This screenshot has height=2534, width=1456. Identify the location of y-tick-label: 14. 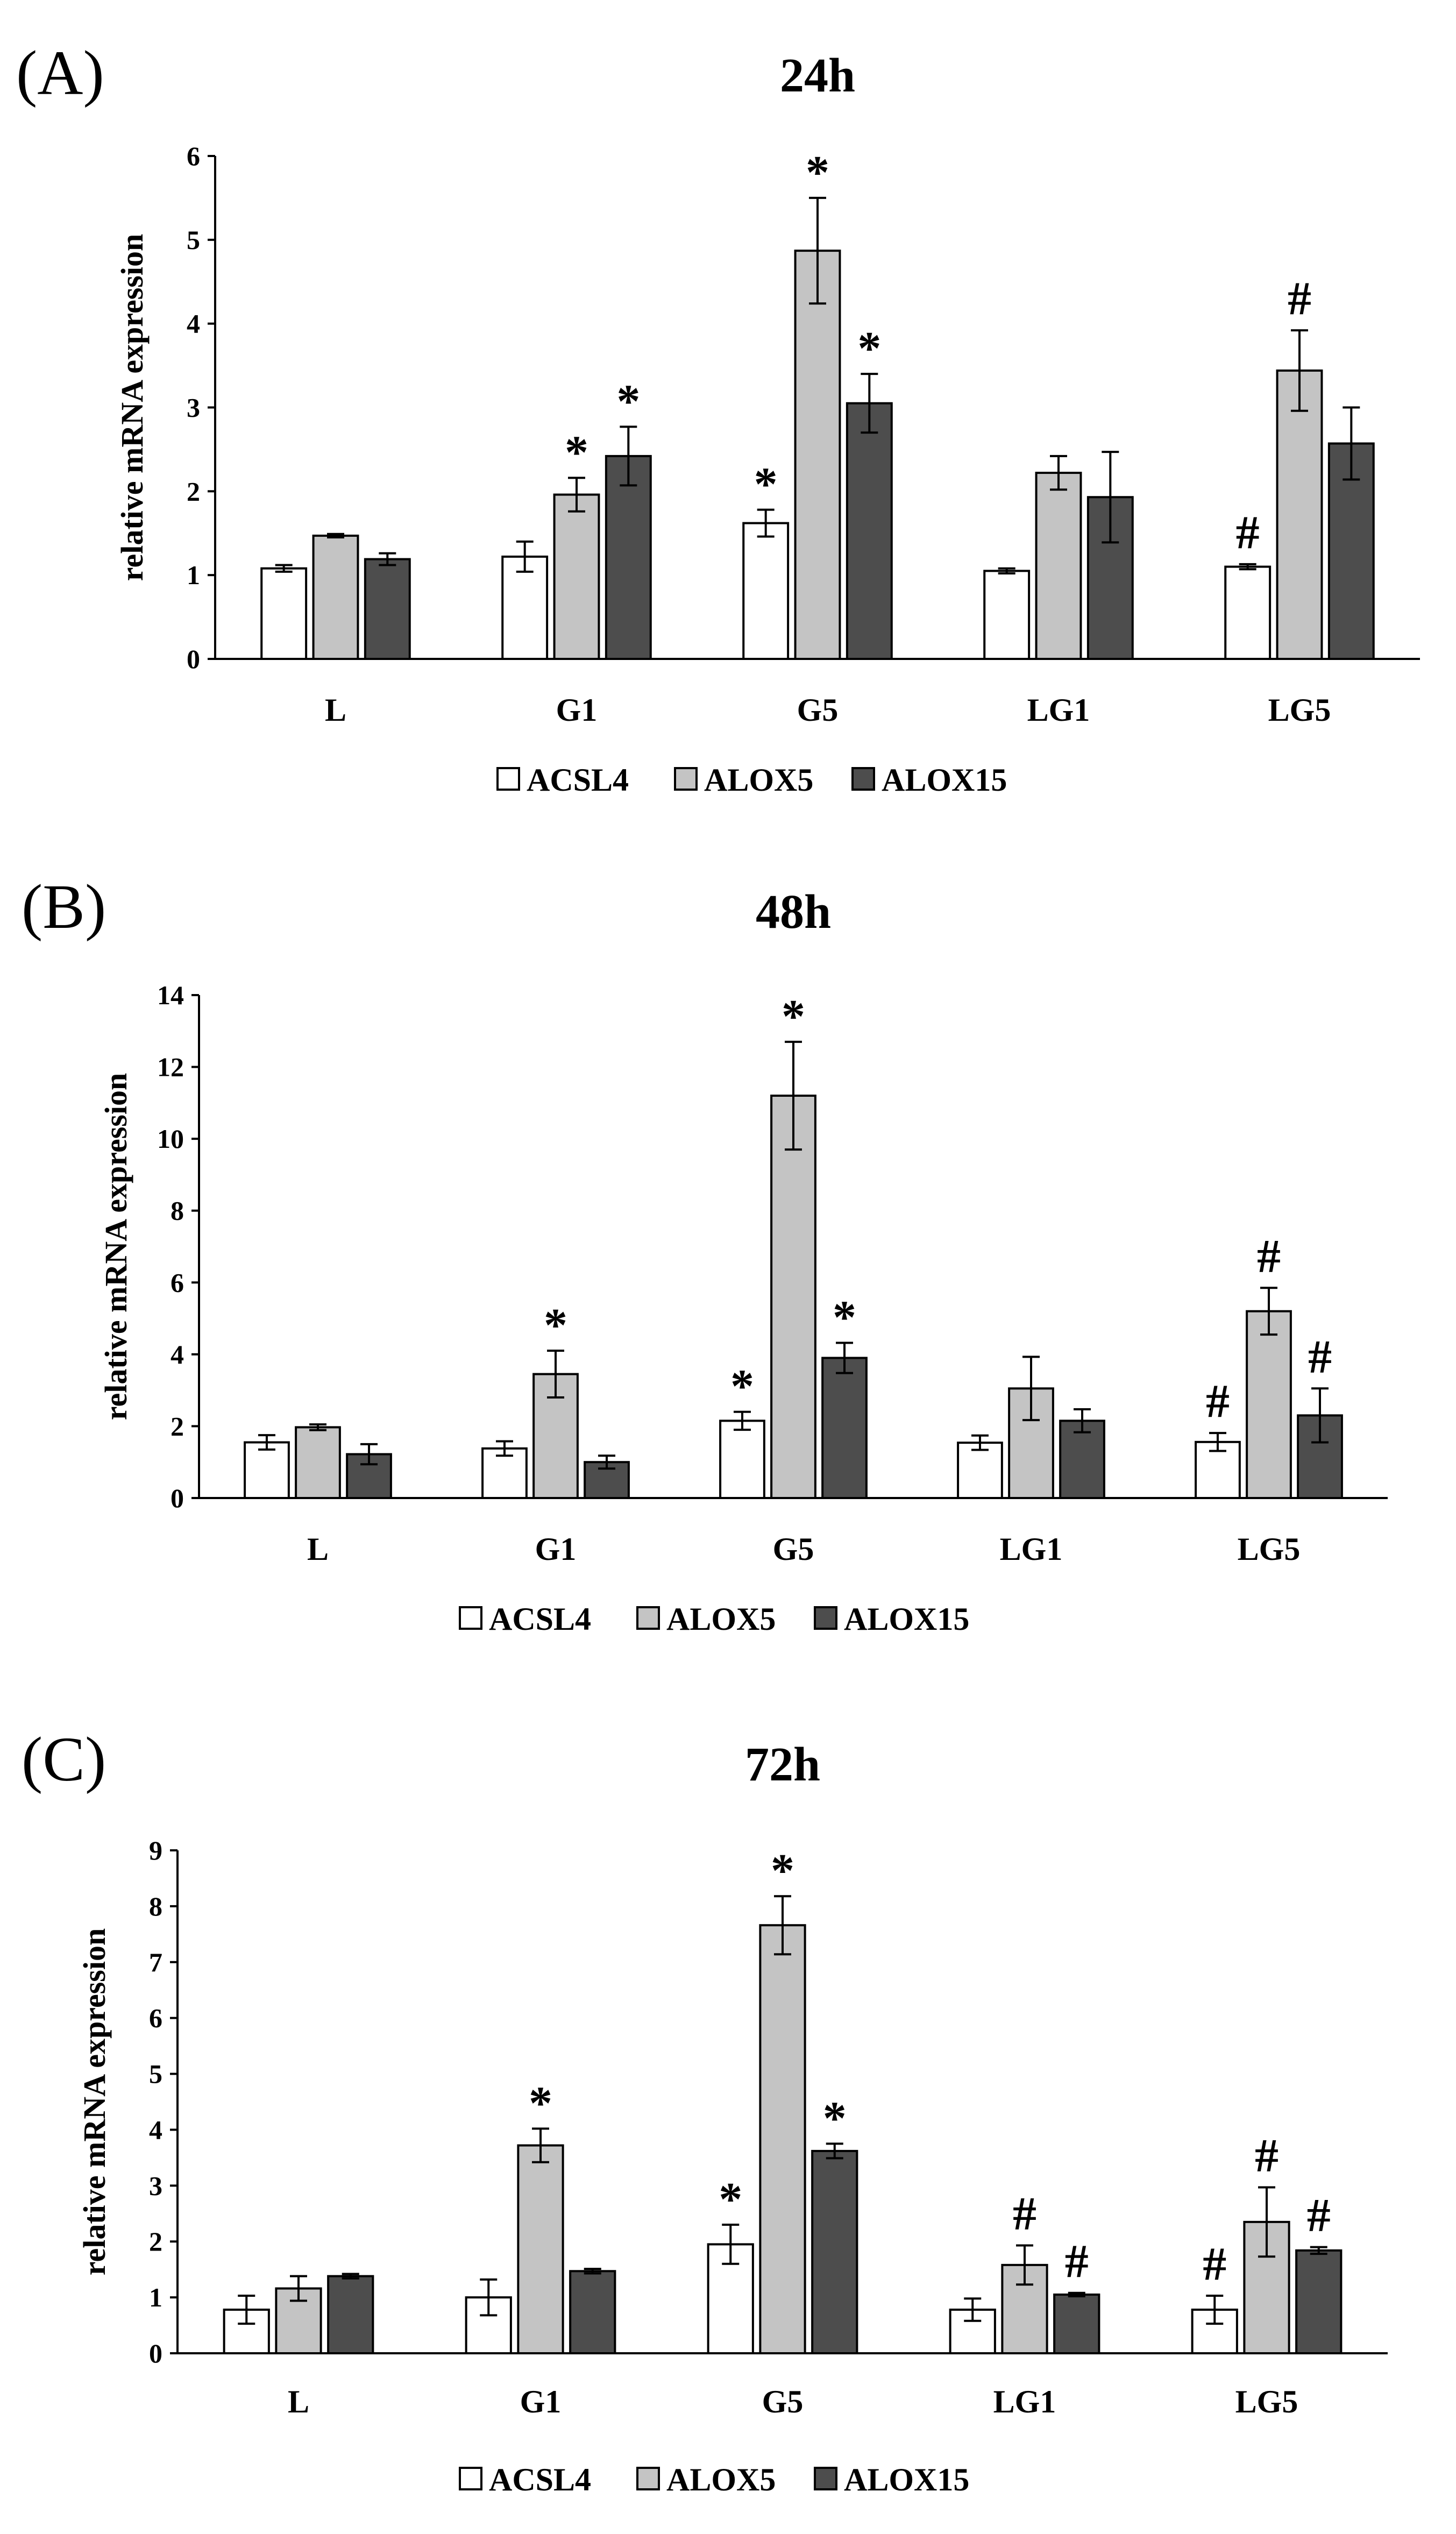
(170, 995).